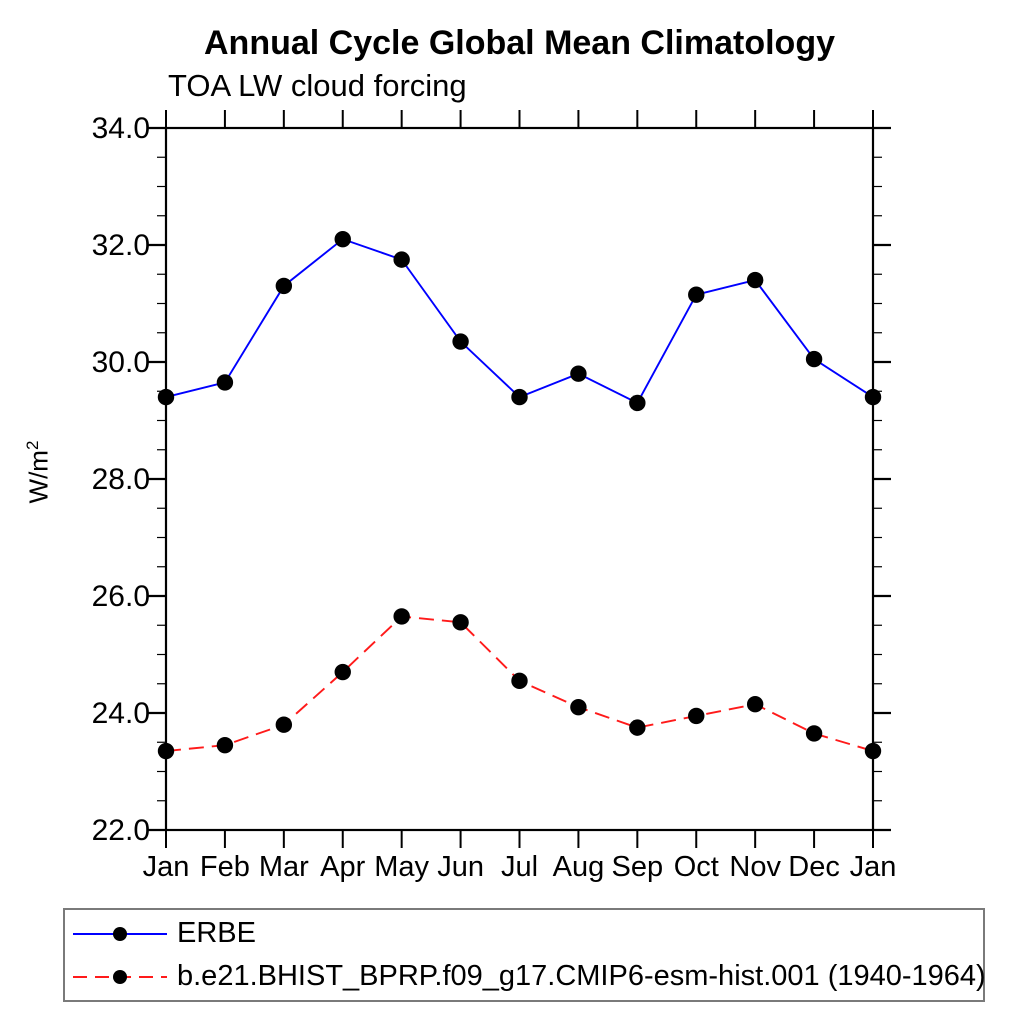 This screenshot has height=1024, width=1024. I want to click on svg-text: 26.0, so click(121, 596).